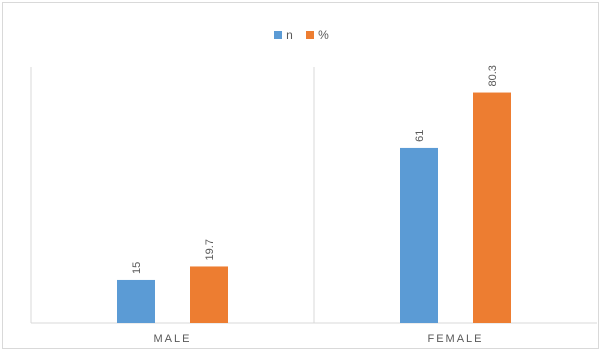 This screenshot has height=352, width=603. I want to click on data-label: 15, so click(137, 268).